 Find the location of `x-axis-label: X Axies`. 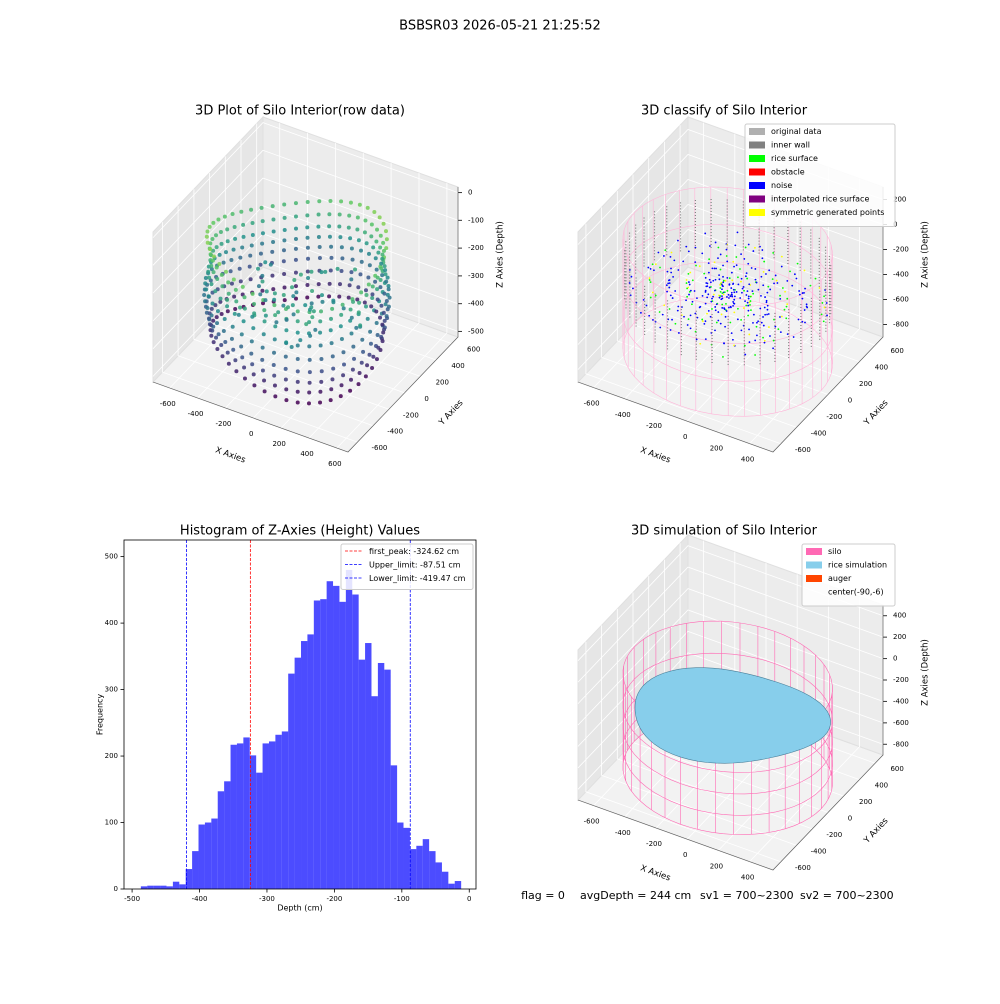

x-axis-label: X Axies is located at coordinates (655, 873).